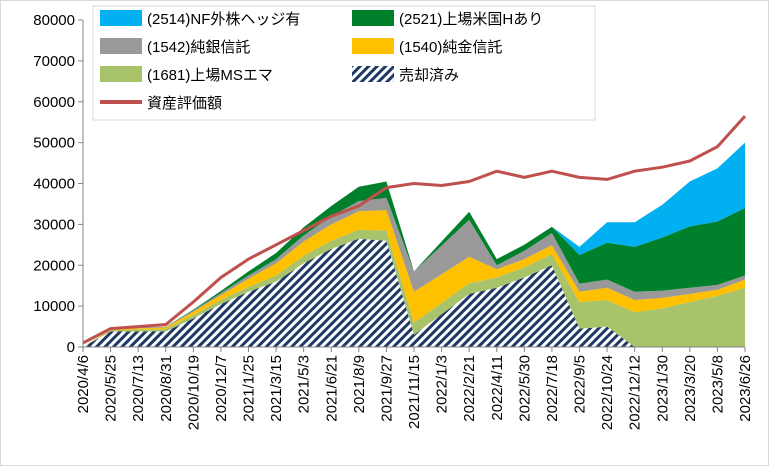 This screenshot has height=466, width=769. What do you see at coordinates (359, 384) in the screenshot?
I see `x-tick-label: 2021/8/9` at bounding box center [359, 384].